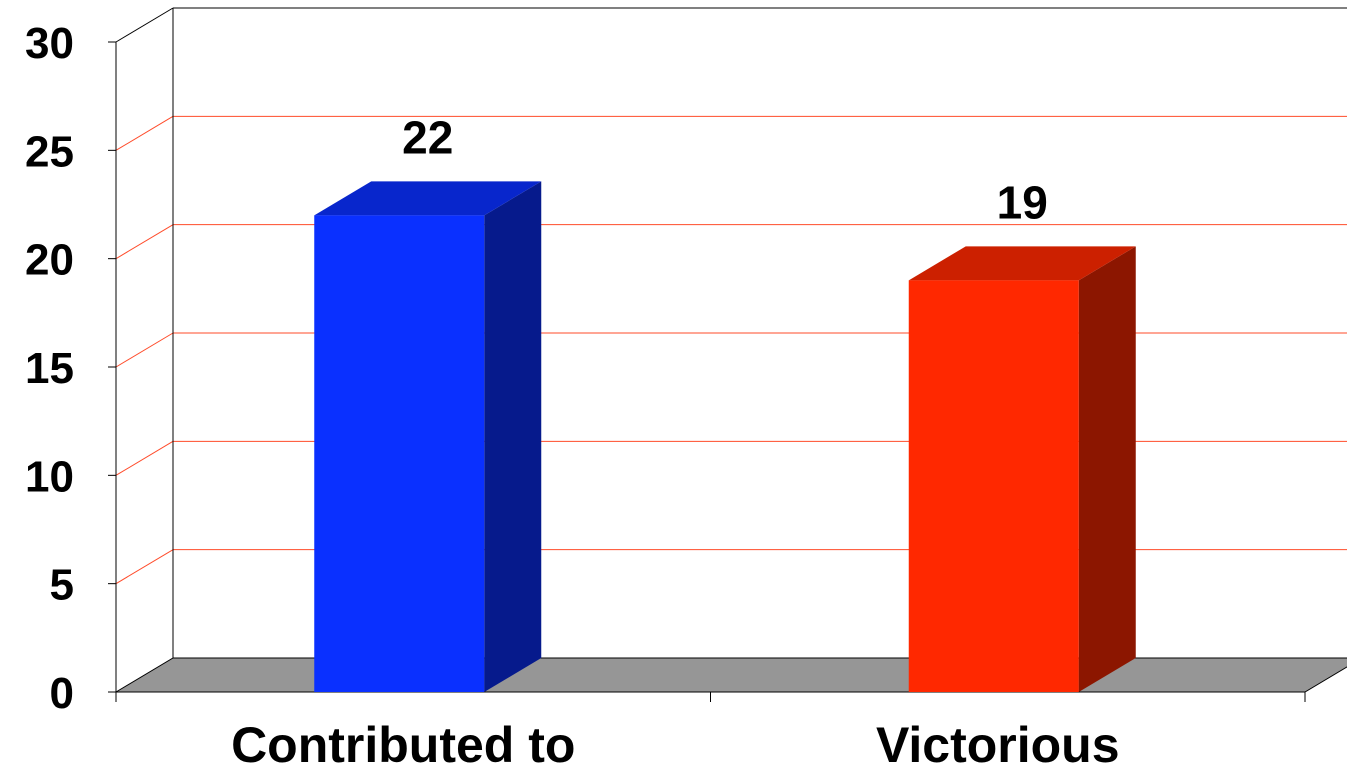 Image resolution: width=1347 pixels, height=765 pixels. What do you see at coordinates (62, 693) in the screenshot?
I see `y-tick-label: 0` at bounding box center [62, 693].